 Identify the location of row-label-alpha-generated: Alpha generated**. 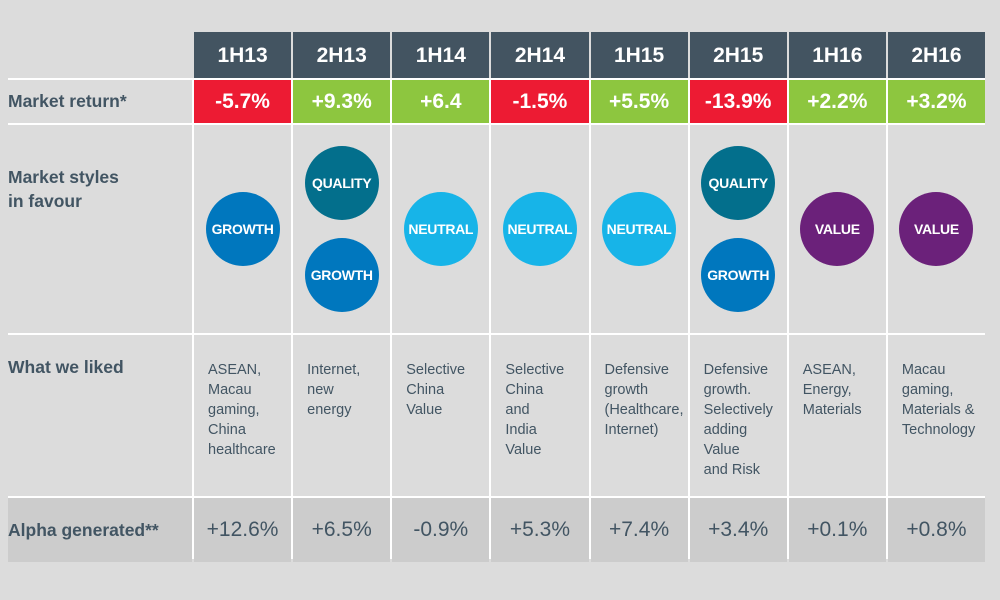
(100, 530).